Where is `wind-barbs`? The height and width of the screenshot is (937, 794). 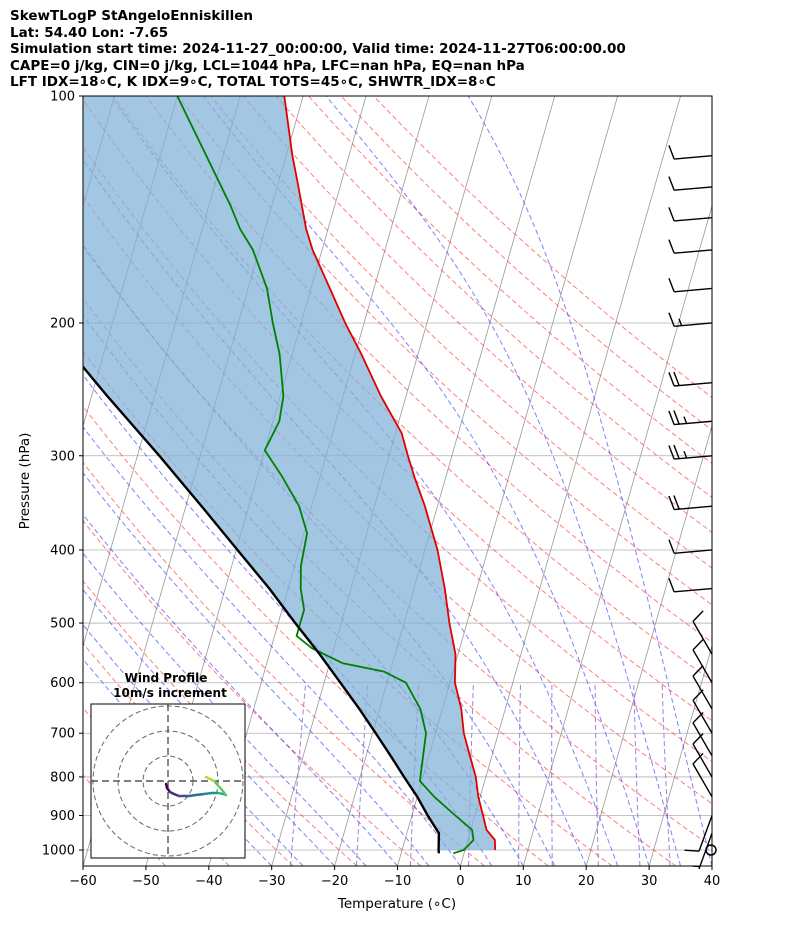 wind-barbs is located at coordinates (692, 507).